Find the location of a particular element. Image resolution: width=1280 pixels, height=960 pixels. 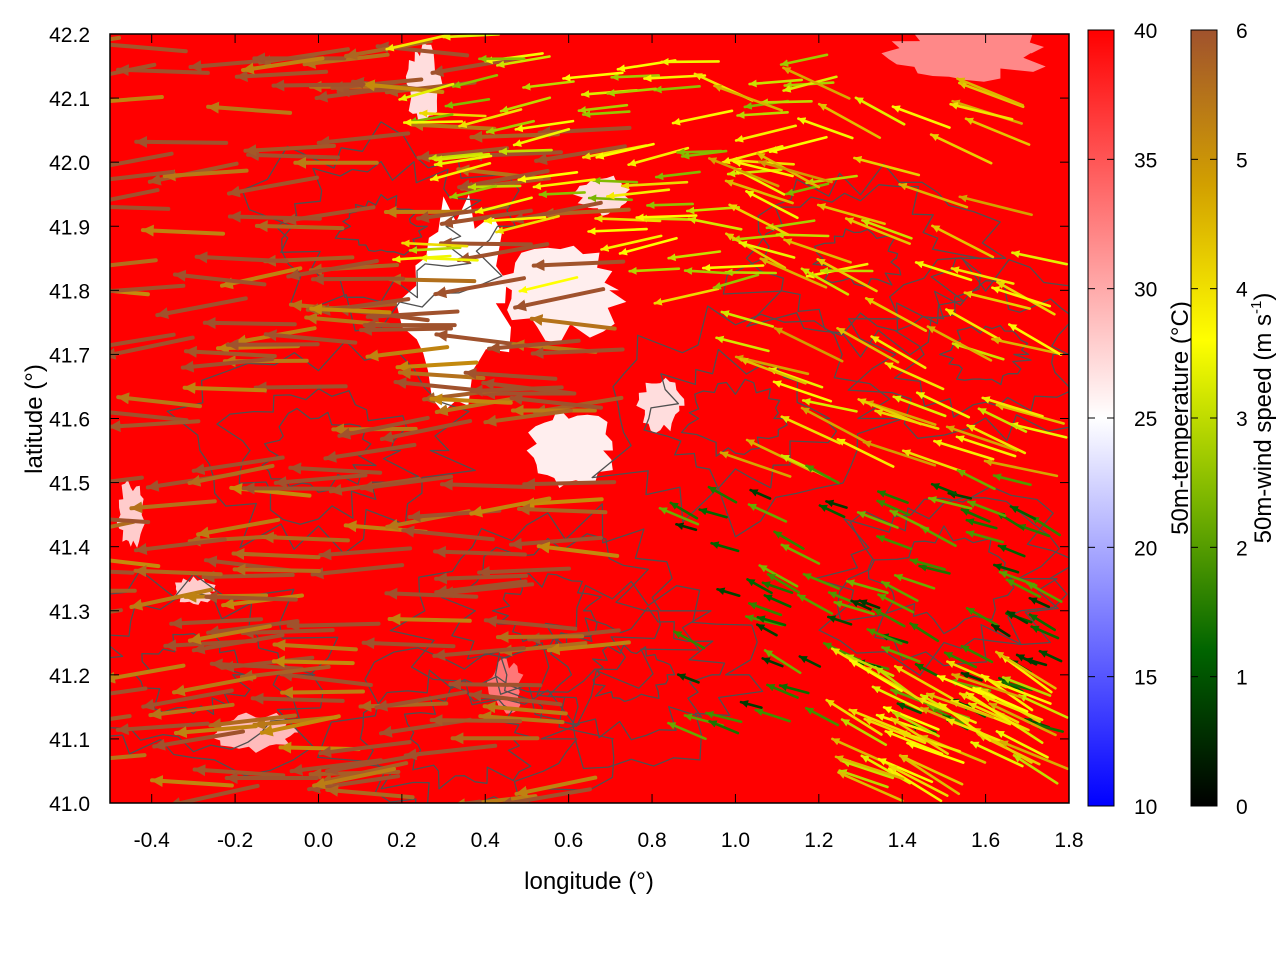

x-tick-label: 1.8 is located at coordinates (1068, 840).